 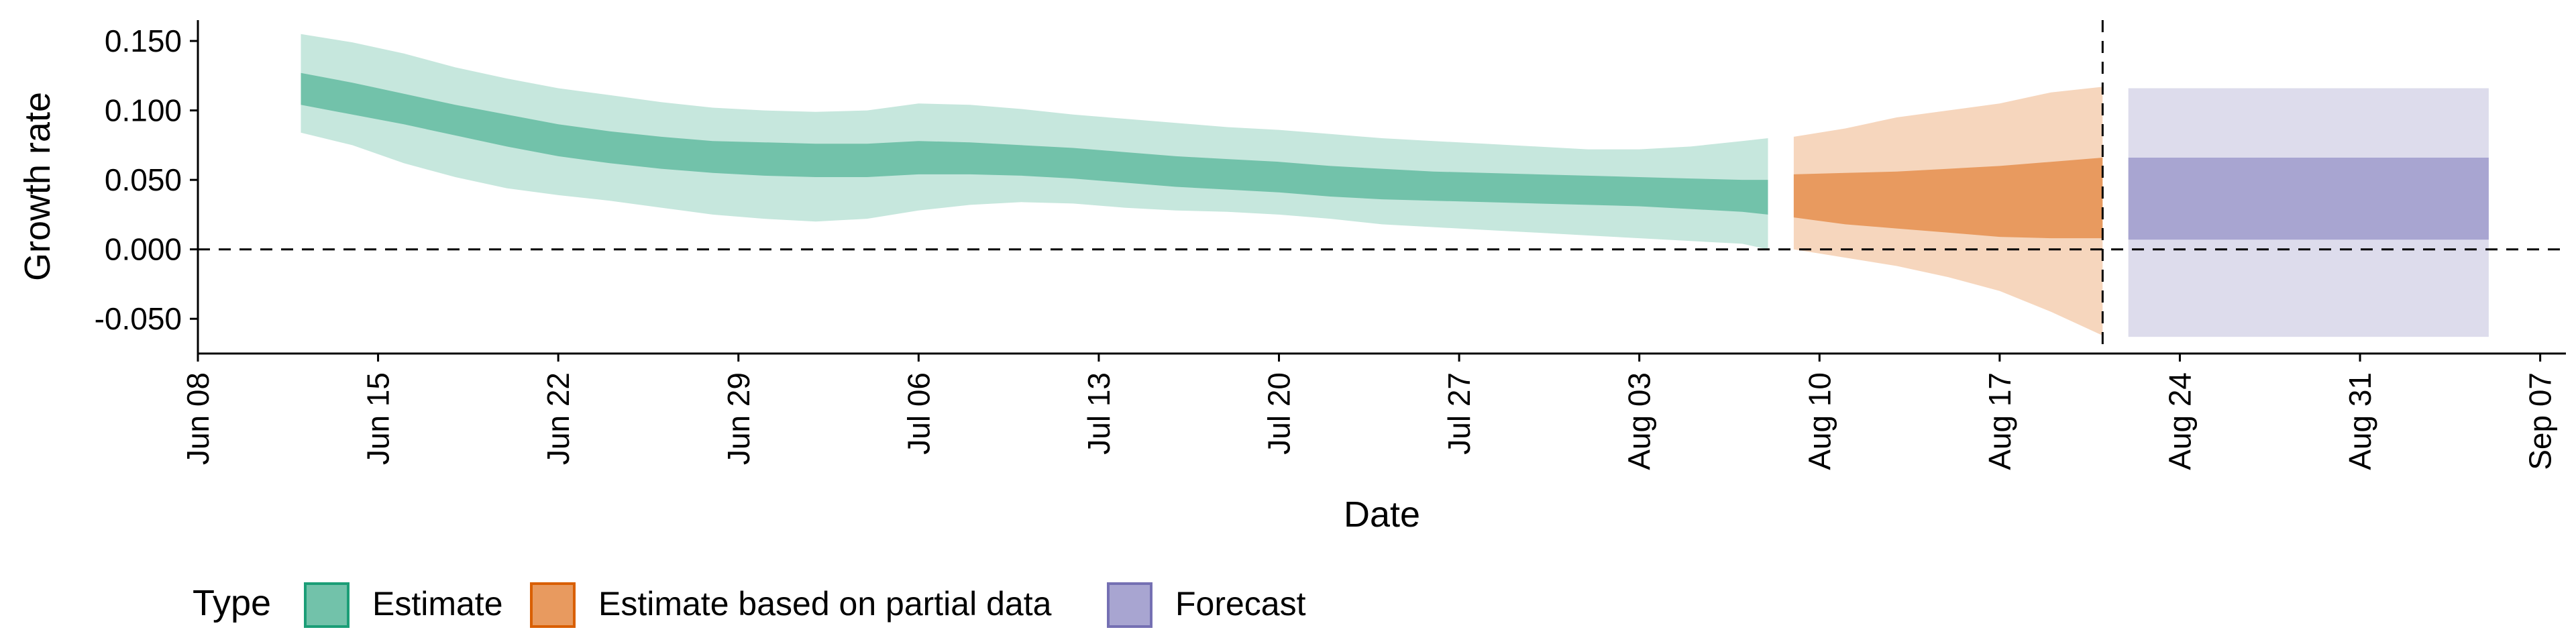 What do you see at coordinates (378, 418) in the screenshot?
I see `x-tick-label: Jun 15` at bounding box center [378, 418].